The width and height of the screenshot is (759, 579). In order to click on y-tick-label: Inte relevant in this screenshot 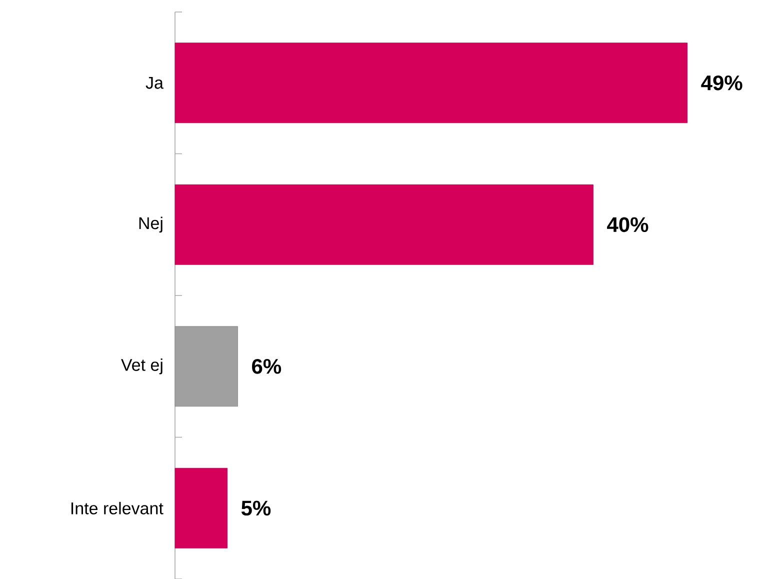, I will do `click(117, 508)`.